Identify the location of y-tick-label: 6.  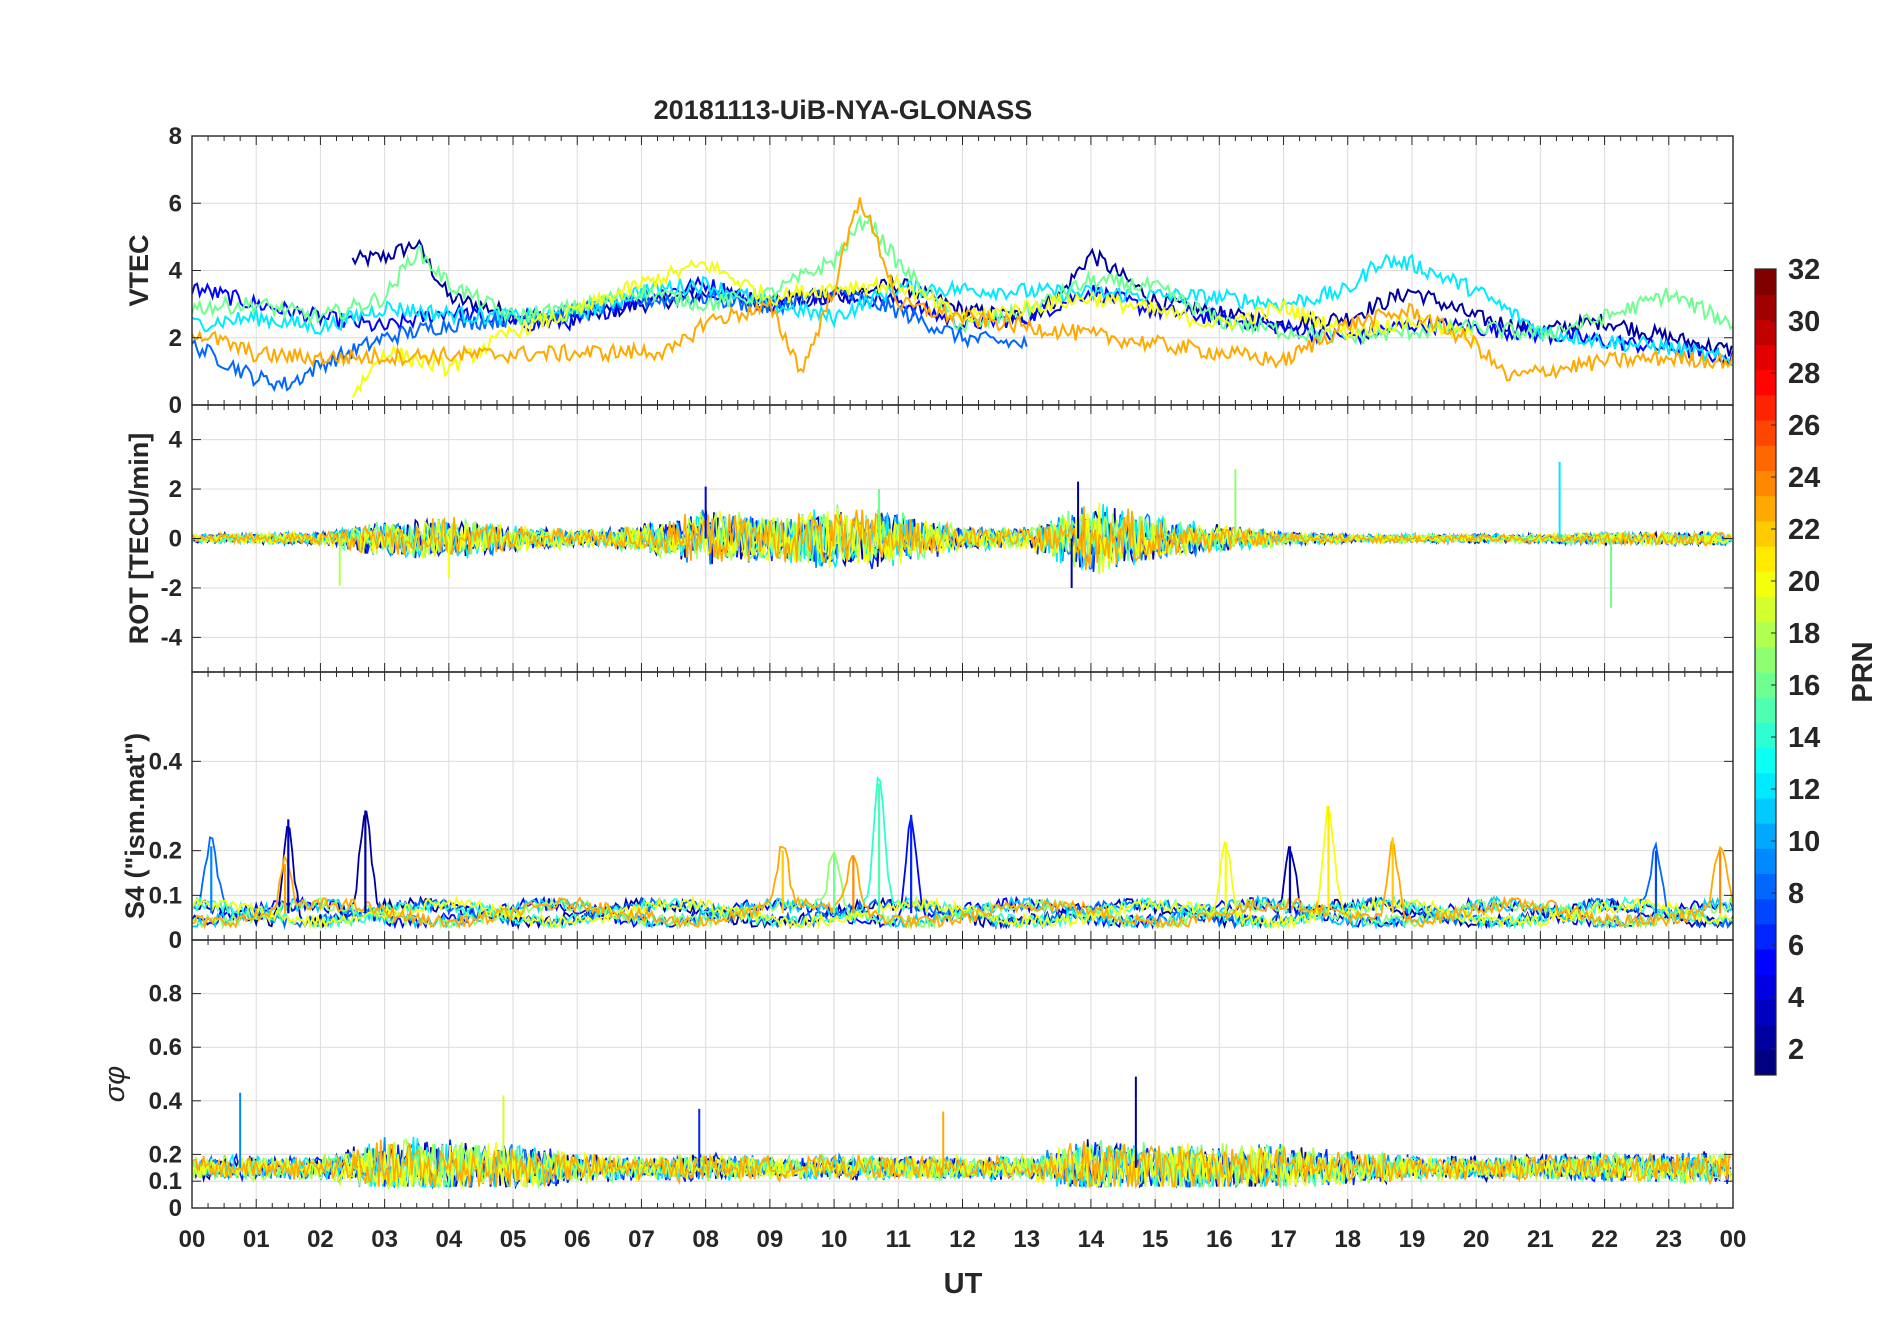
(175, 203).